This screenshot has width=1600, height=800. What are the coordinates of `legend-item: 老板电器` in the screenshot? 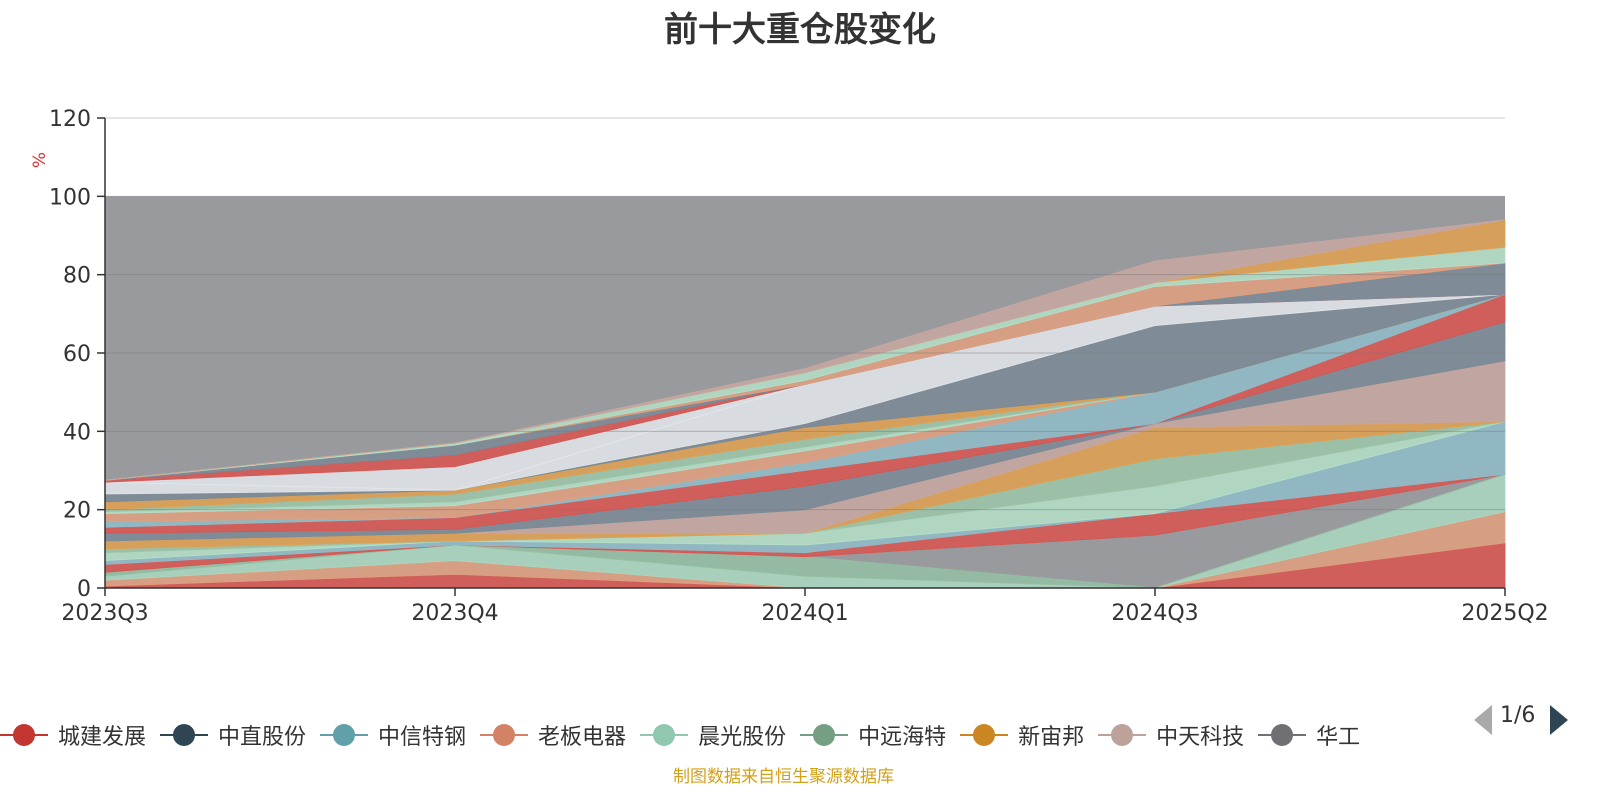 It's located at (553, 735).